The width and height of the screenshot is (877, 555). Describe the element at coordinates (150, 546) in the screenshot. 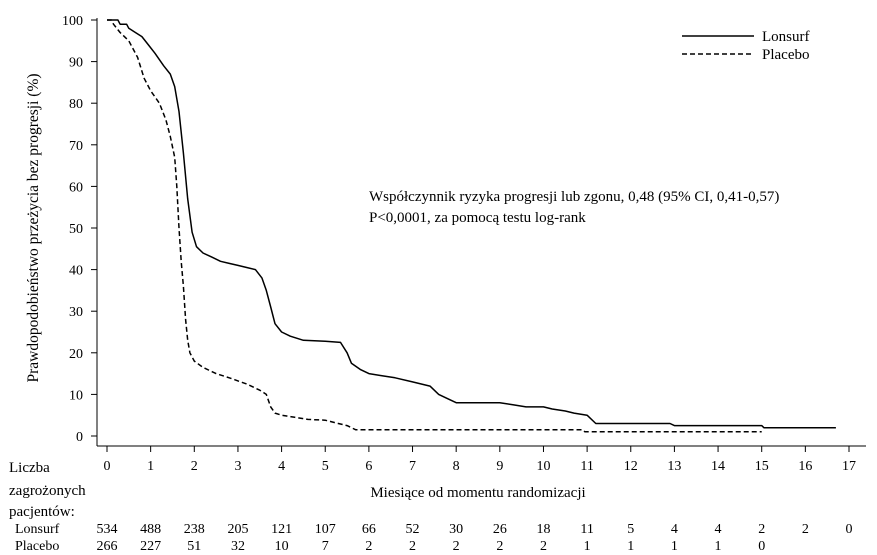

I see `risk-cell-placebo-1: 227` at that location.